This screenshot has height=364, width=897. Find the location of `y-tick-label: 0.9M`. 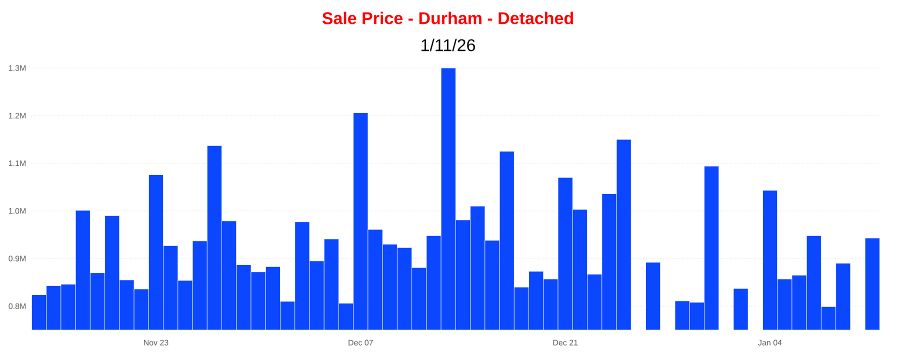

y-tick-label: 0.9M is located at coordinates (17, 259).